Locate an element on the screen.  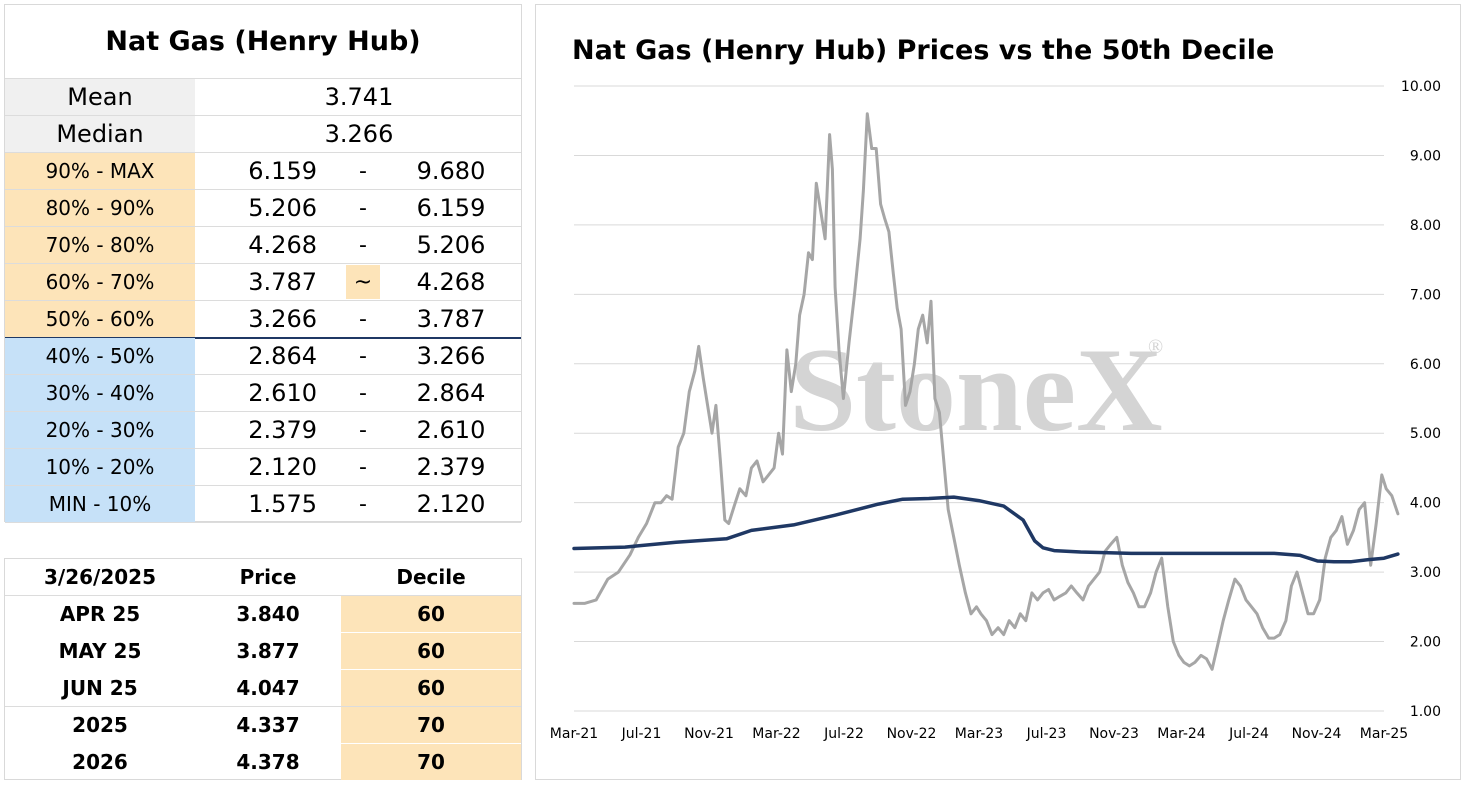
futures-header-row: 3/26/2025 Price Decile is located at coordinates (263, 577).